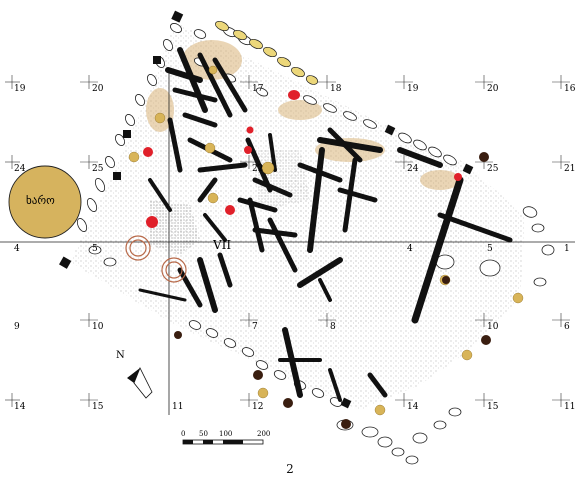 This screenshot has width=580, height=484. Describe the element at coordinates (570, 169) in the screenshot. I see `grid-label: 21` at that location.